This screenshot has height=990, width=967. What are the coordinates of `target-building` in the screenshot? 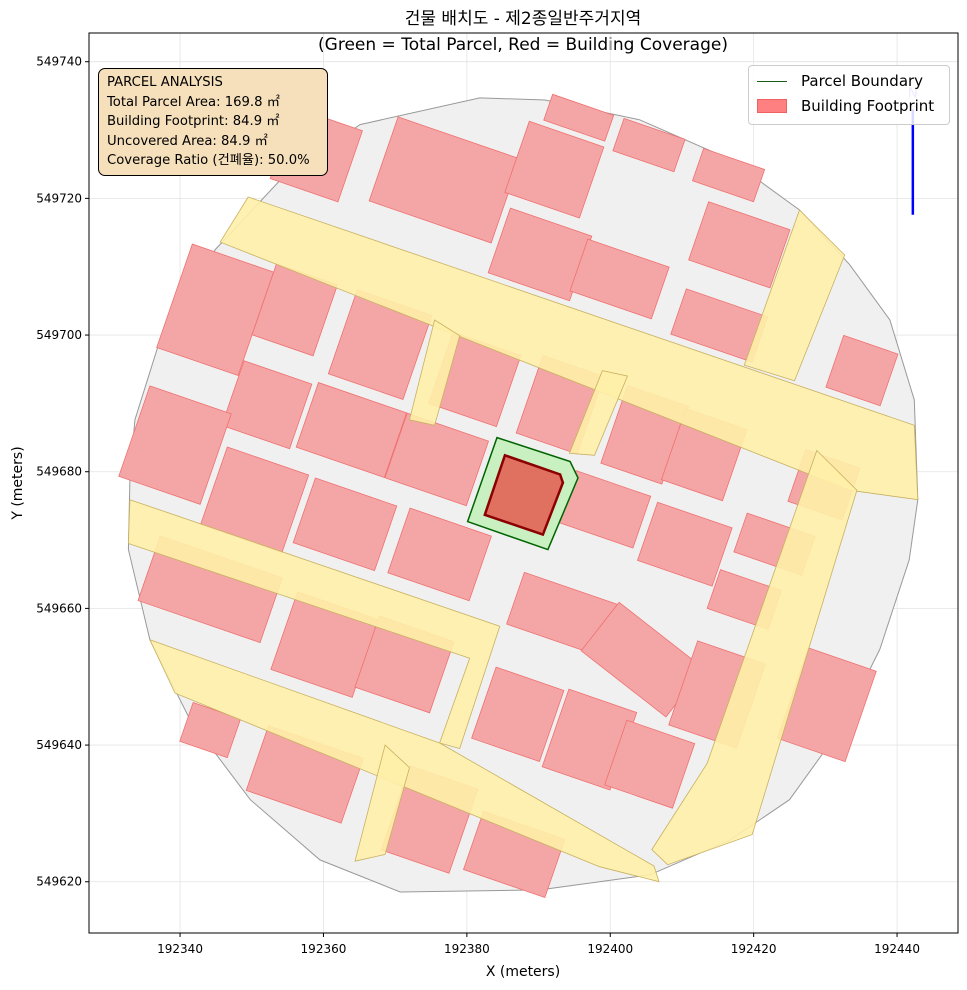 It's located at (524, 495).